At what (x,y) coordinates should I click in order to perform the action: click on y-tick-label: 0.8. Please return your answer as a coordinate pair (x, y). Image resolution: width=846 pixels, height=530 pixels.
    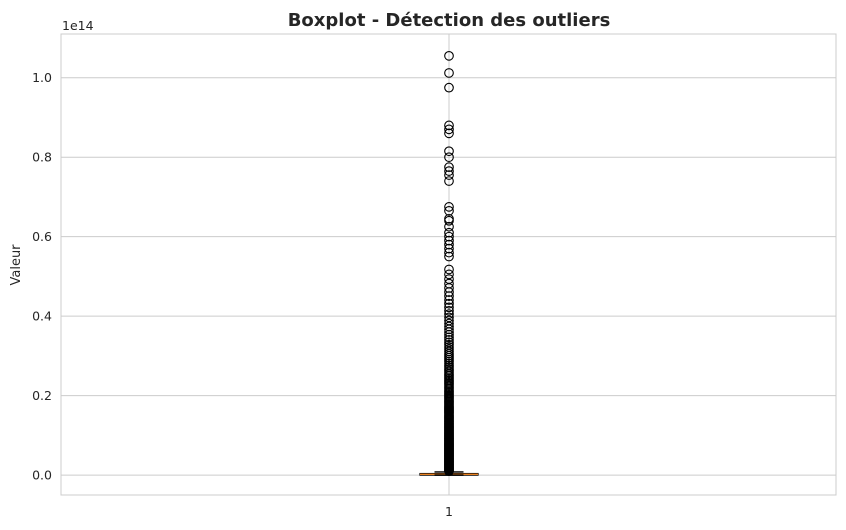
    Looking at the image, I should click on (42, 157).